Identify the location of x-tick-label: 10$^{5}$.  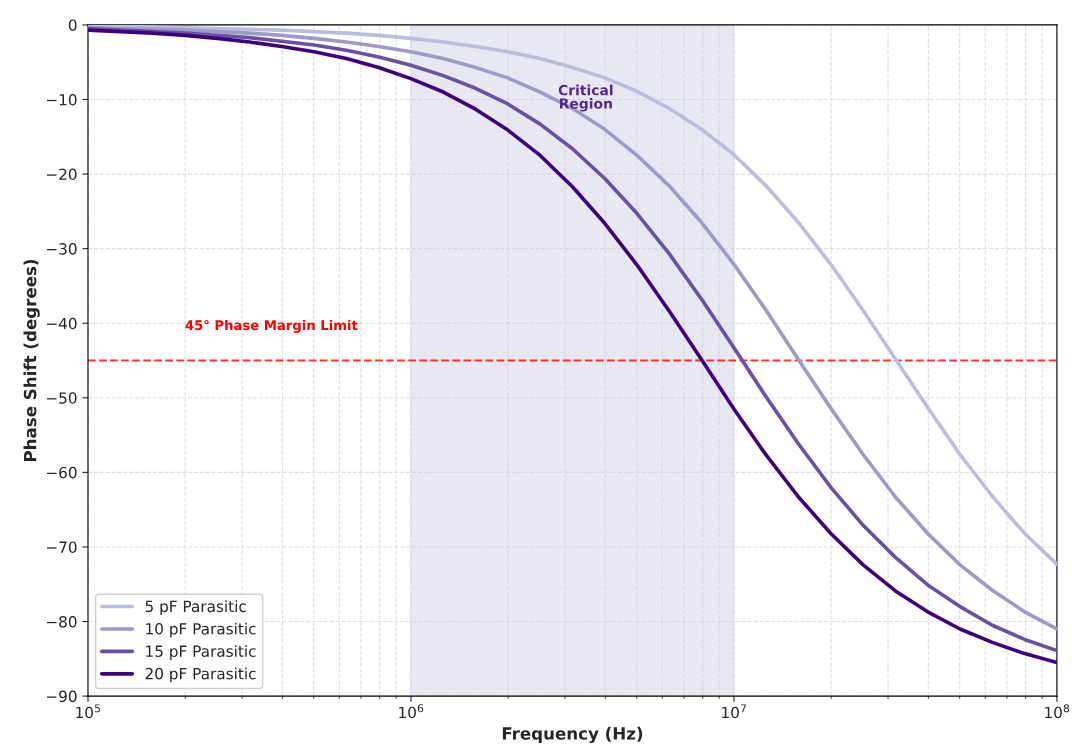
(88, 711).